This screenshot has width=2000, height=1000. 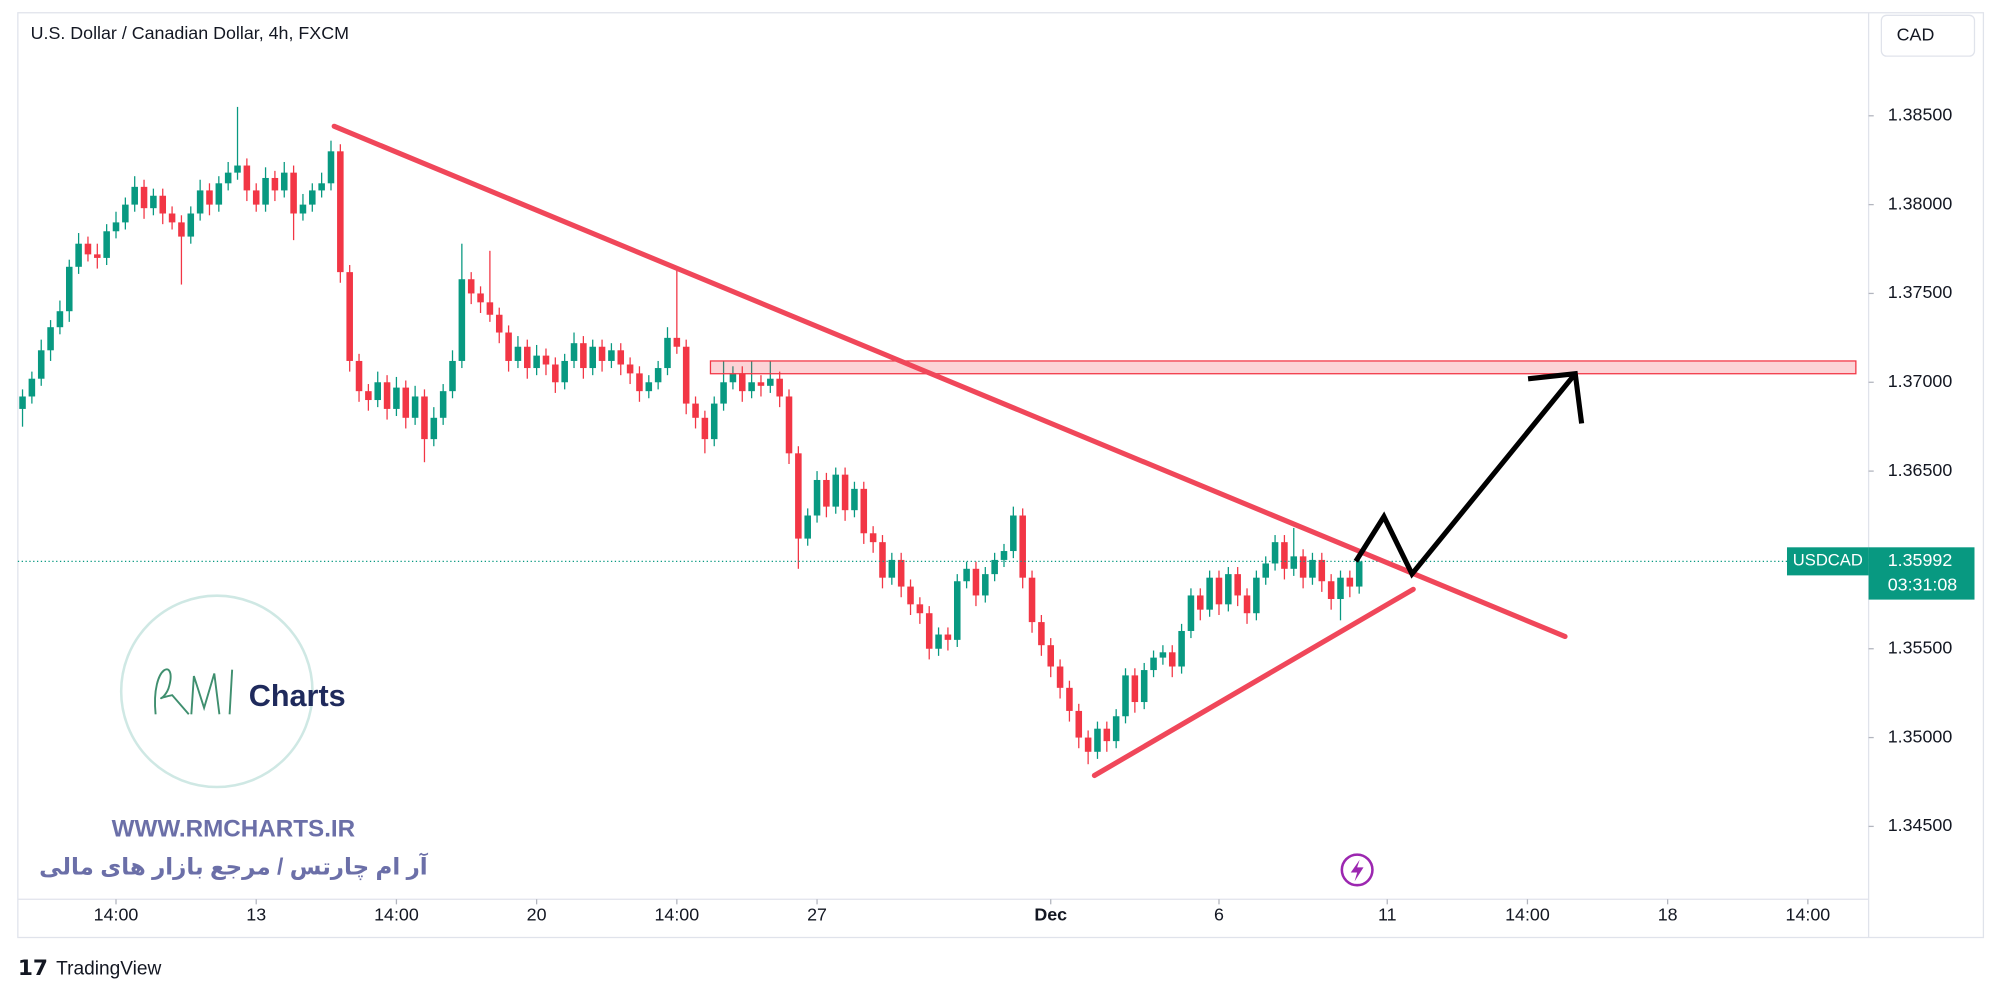 What do you see at coordinates (1253, 682) in the screenshot?
I see `trendline` at bounding box center [1253, 682].